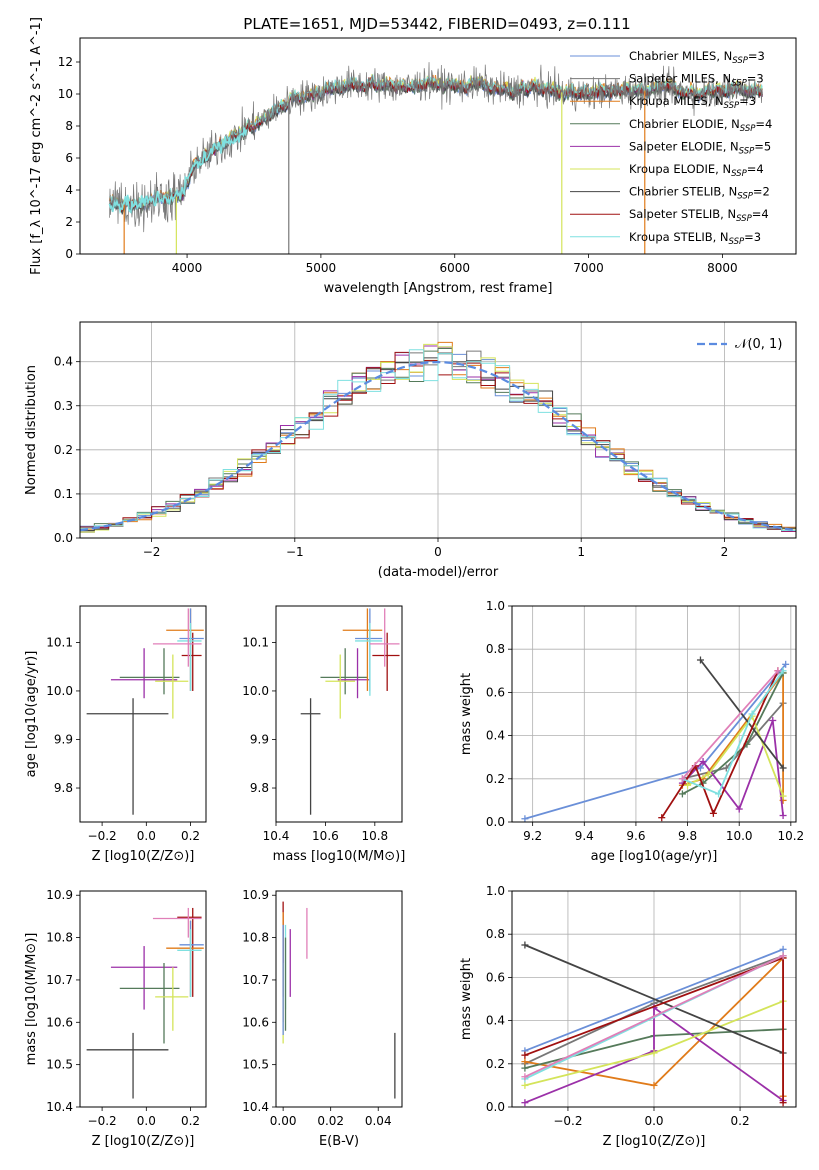  I want to click on y-axis-label: Normed distribution, so click(31, 430).